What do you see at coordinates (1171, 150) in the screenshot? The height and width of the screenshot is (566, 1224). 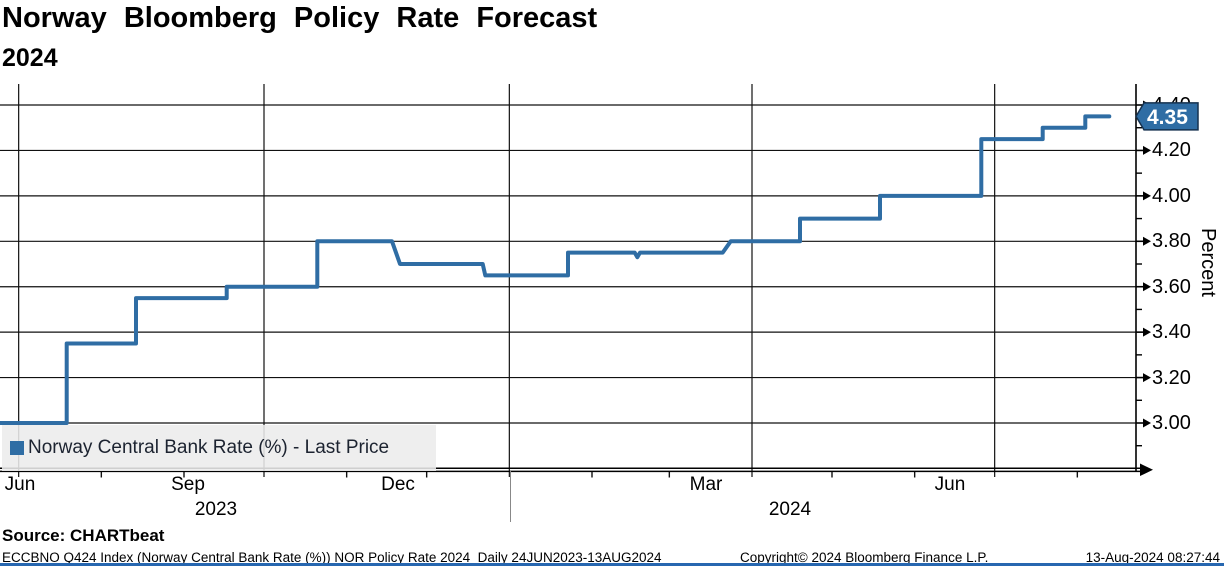 I see `y-axis-tick-label: 4.20` at bounding box center [1171, 150].